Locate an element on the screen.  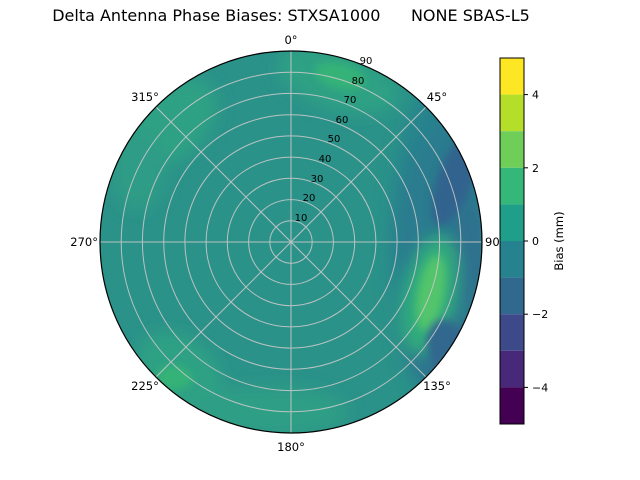
azimuth-tick-label-180: 180° is located at coordinates (291, 447).